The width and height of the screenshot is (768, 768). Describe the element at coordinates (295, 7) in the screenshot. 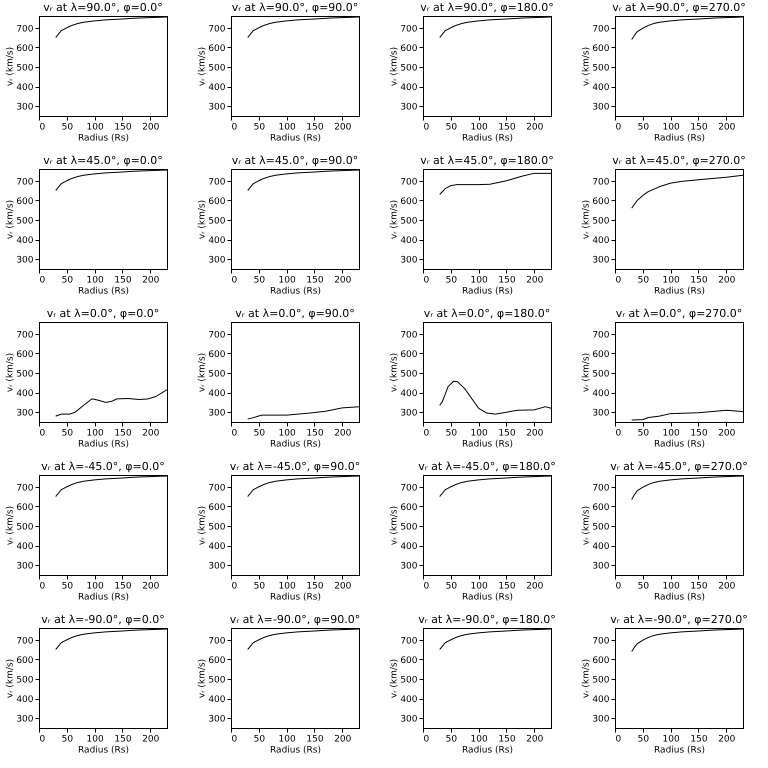

I see `chart-title: vᵣ at λ=90.0°, φ=90.0°` at that location.